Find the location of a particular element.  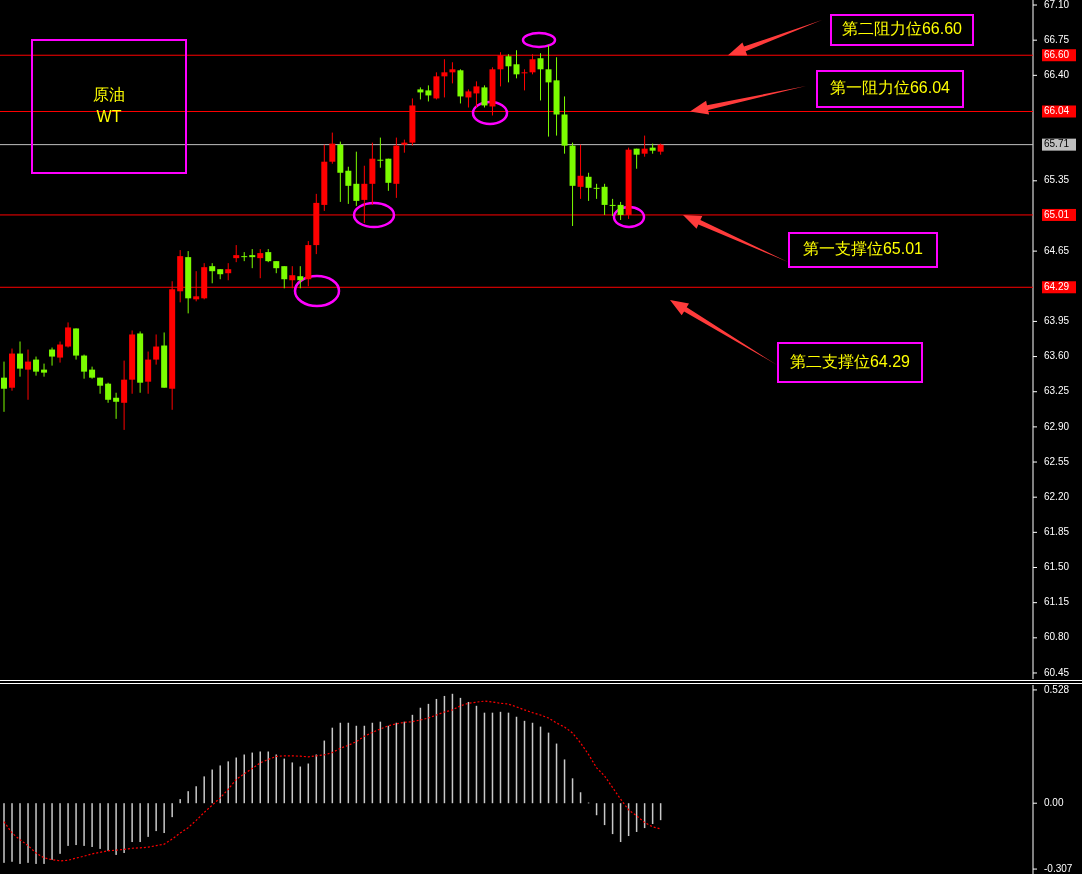

y-tick-label: 60.45 is located at coordinates (1057, 672).